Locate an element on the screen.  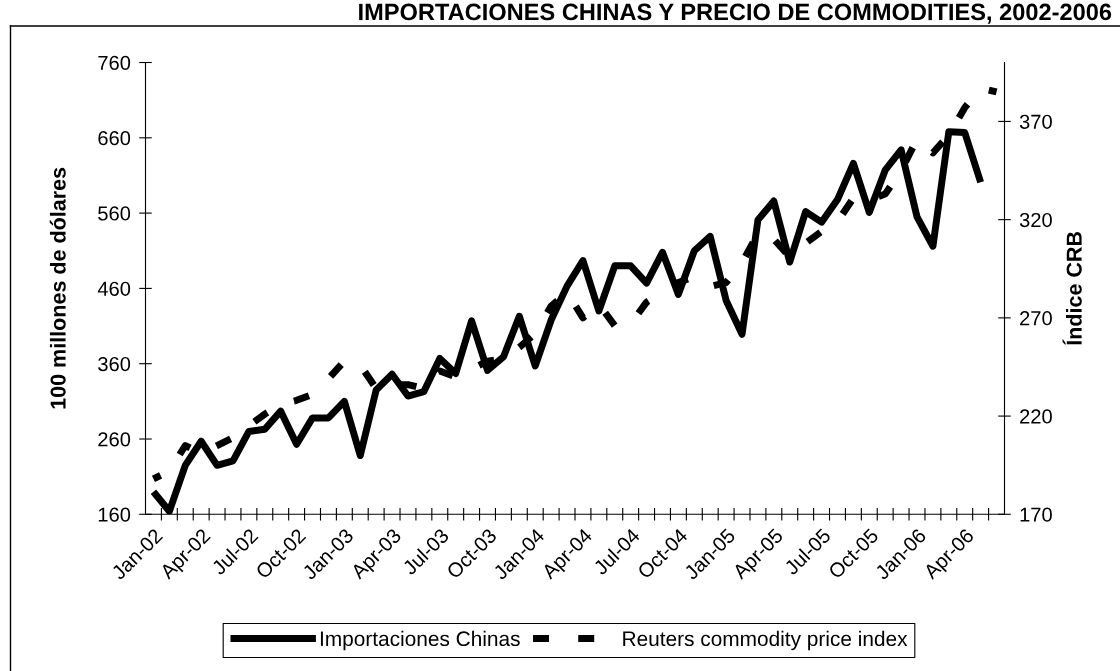
y2-axis-title: Índice CRB is located at coordinates (1072, 288).